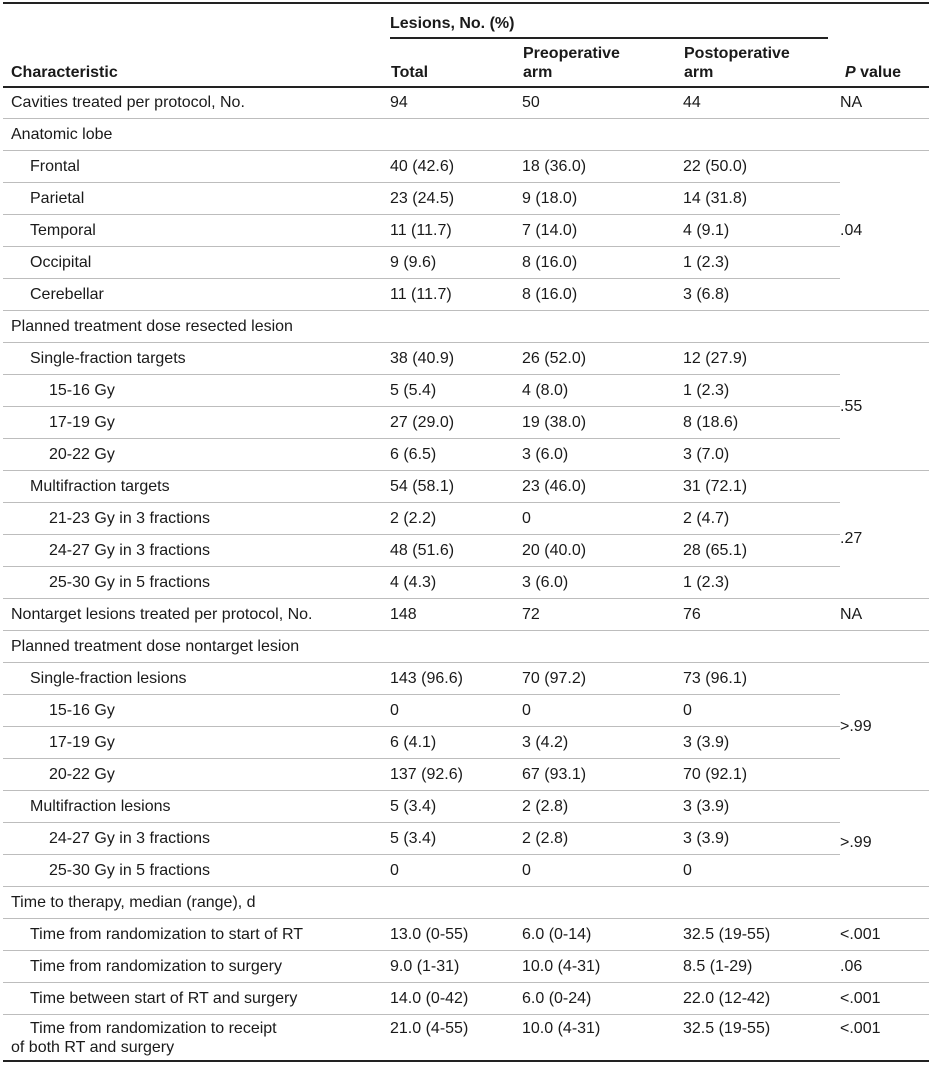  I want to click on header-p-italic: P, so click(850, 72).